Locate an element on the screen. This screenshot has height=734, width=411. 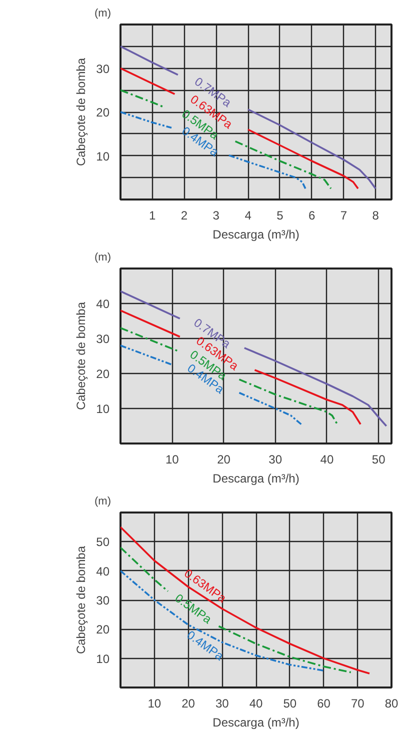
x-tick-label: 1 is located at coordinates (152, 215).